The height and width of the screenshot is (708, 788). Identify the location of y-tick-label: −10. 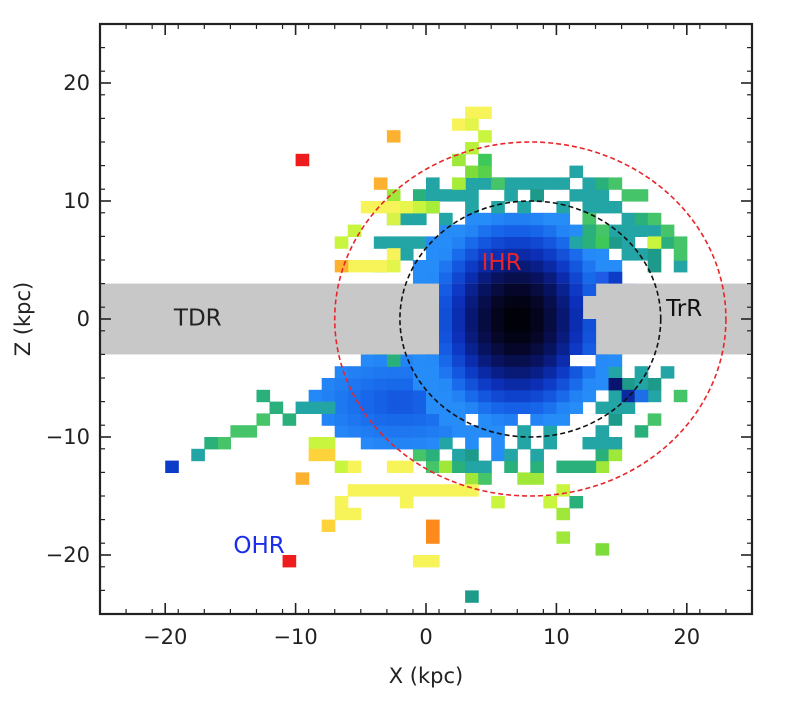
(68, 437).